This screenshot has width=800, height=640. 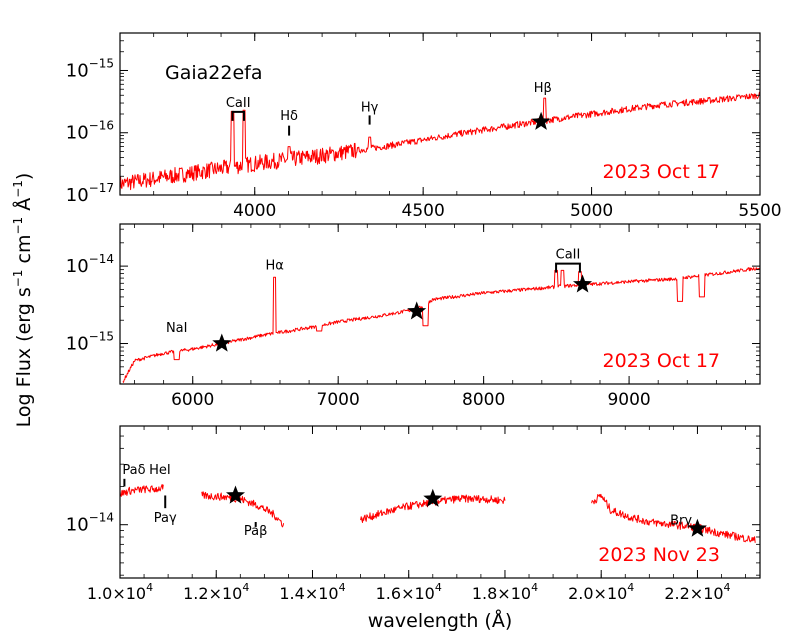 What do you see at coordinates (338, 400) in the screenshot?
I see `x-tick-label: 7000` at bounding box center [338, 400].